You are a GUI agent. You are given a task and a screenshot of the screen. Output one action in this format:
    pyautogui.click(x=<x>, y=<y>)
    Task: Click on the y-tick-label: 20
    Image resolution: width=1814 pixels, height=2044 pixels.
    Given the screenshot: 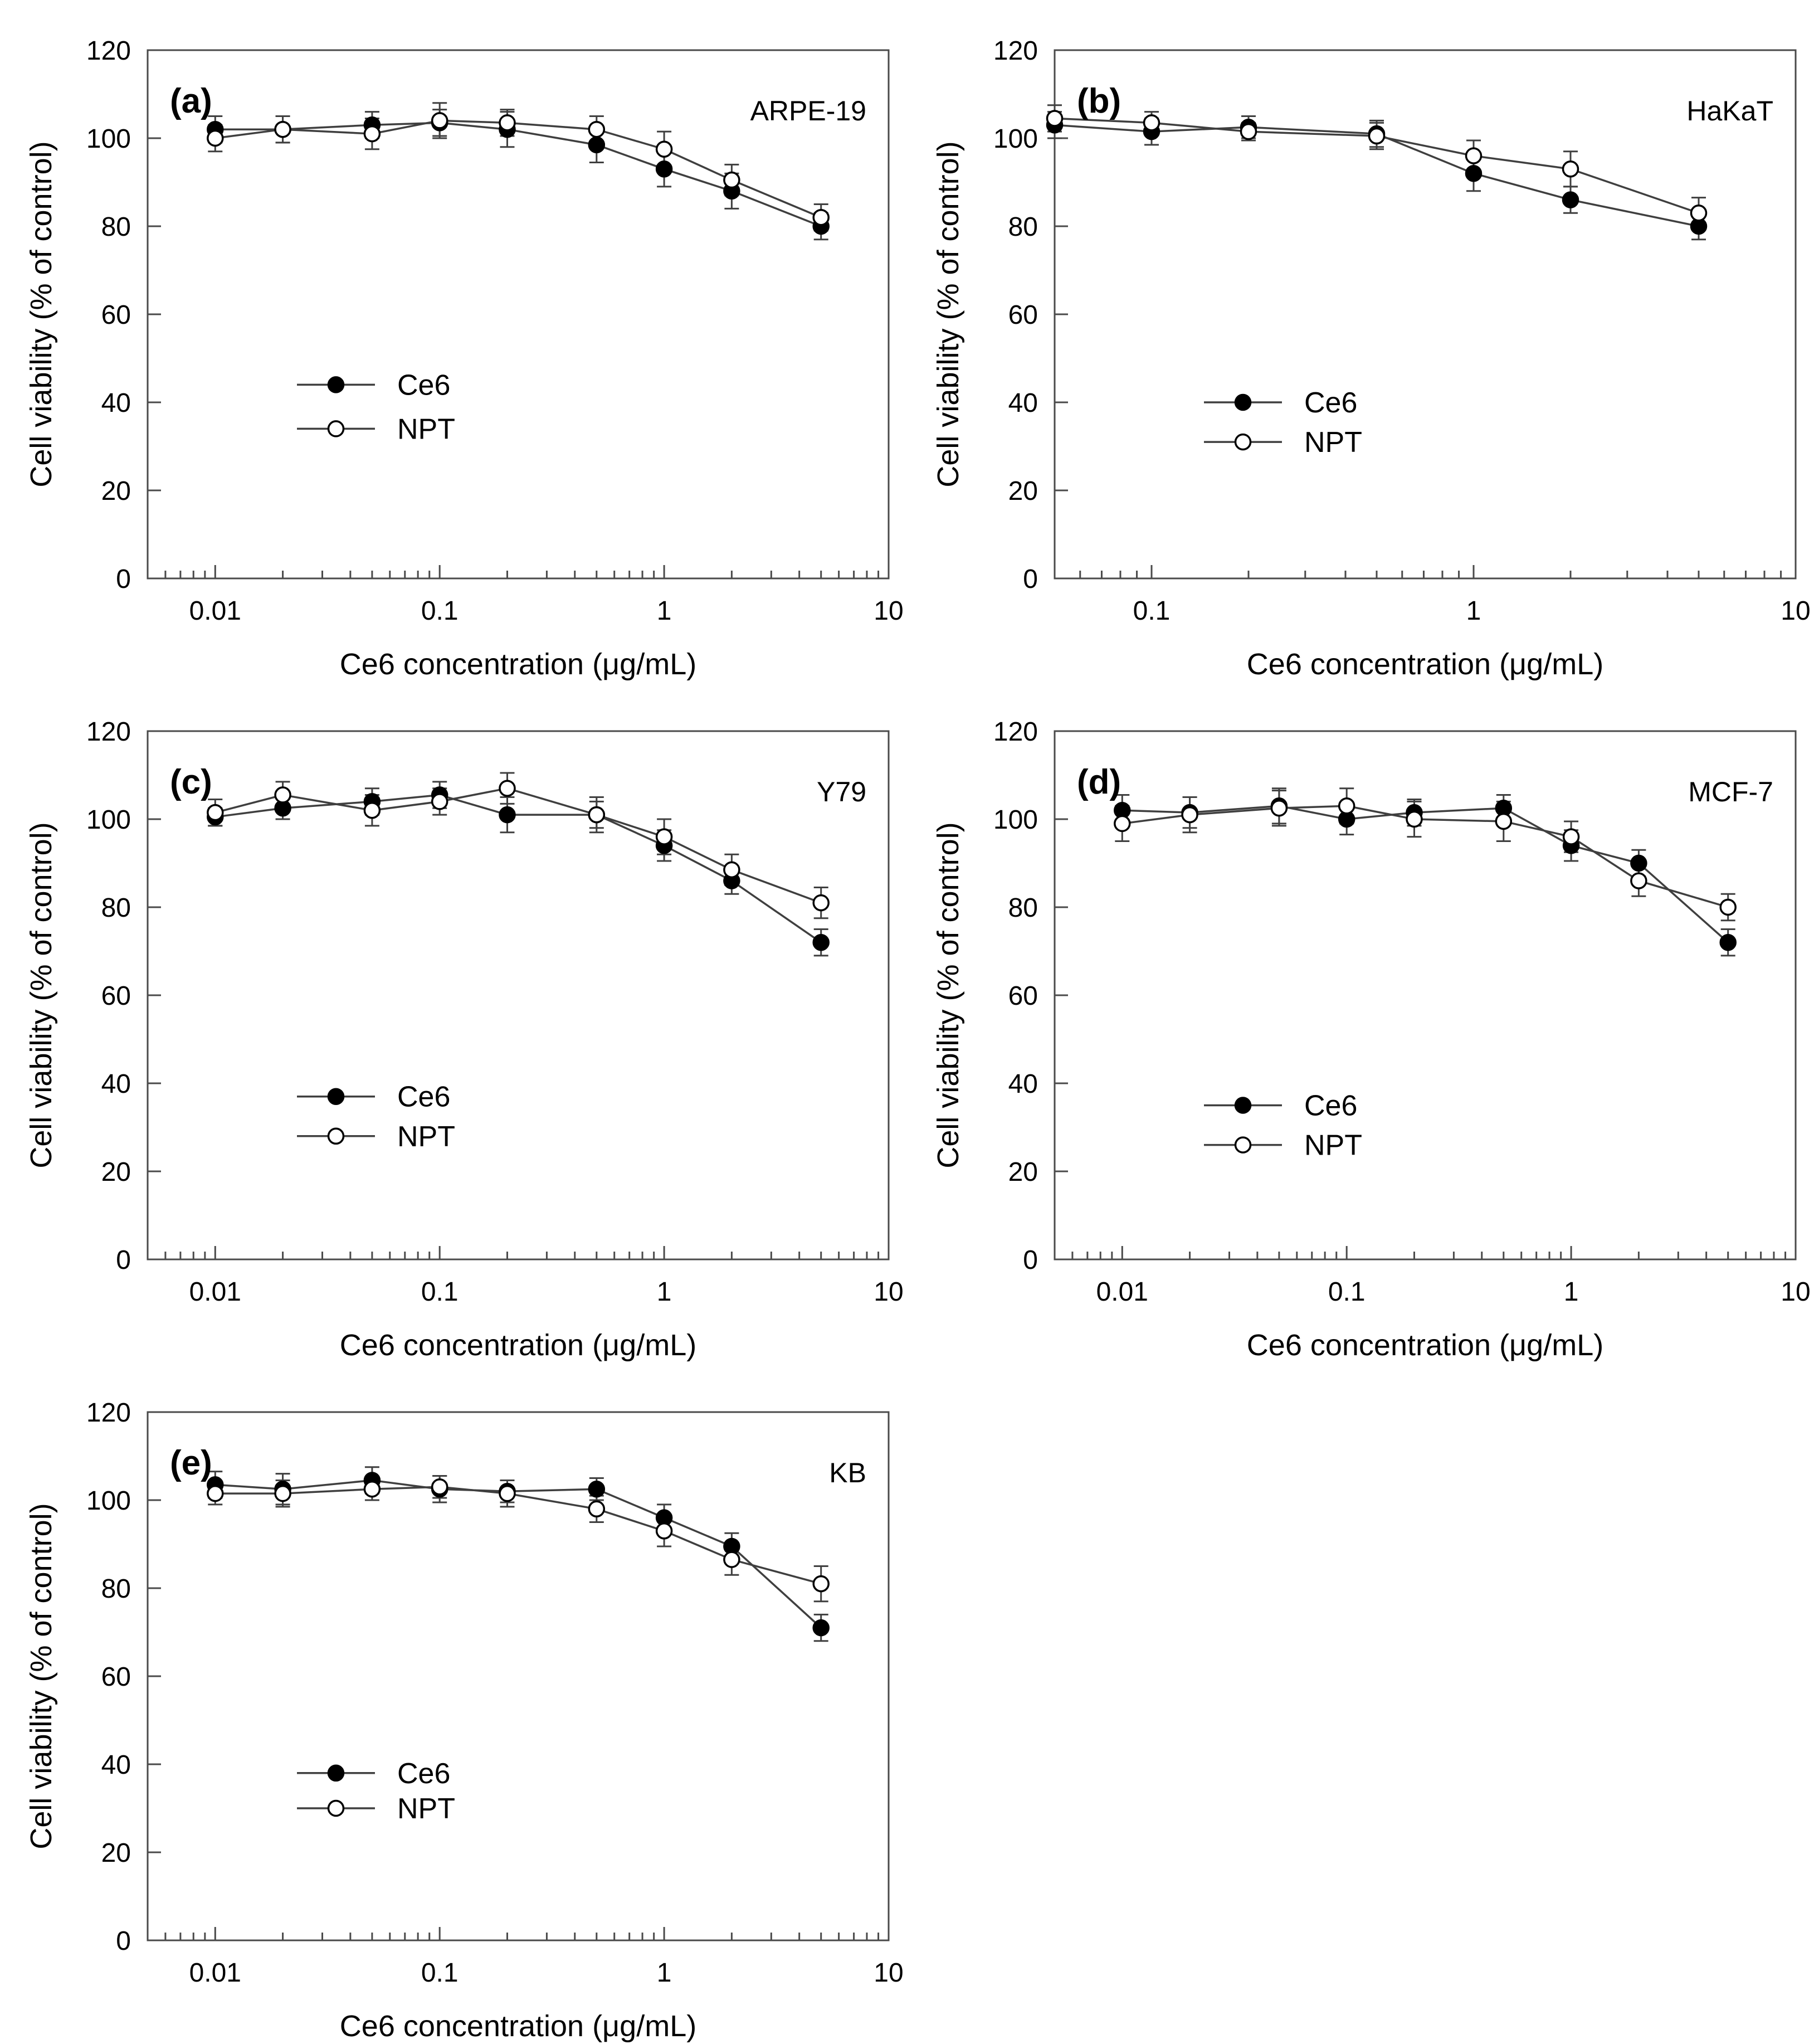 What is the action you would take?
    pyautogui.click(x=116, y=491)
    